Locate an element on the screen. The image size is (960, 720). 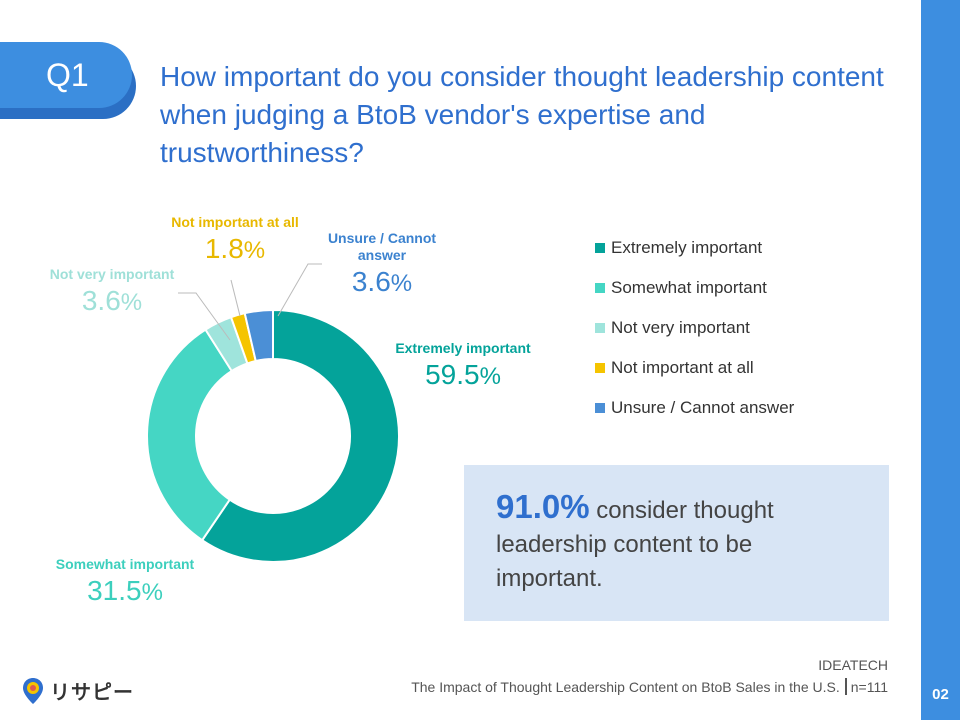
source-org: IDEATECH is located at coordinates (853, 665).